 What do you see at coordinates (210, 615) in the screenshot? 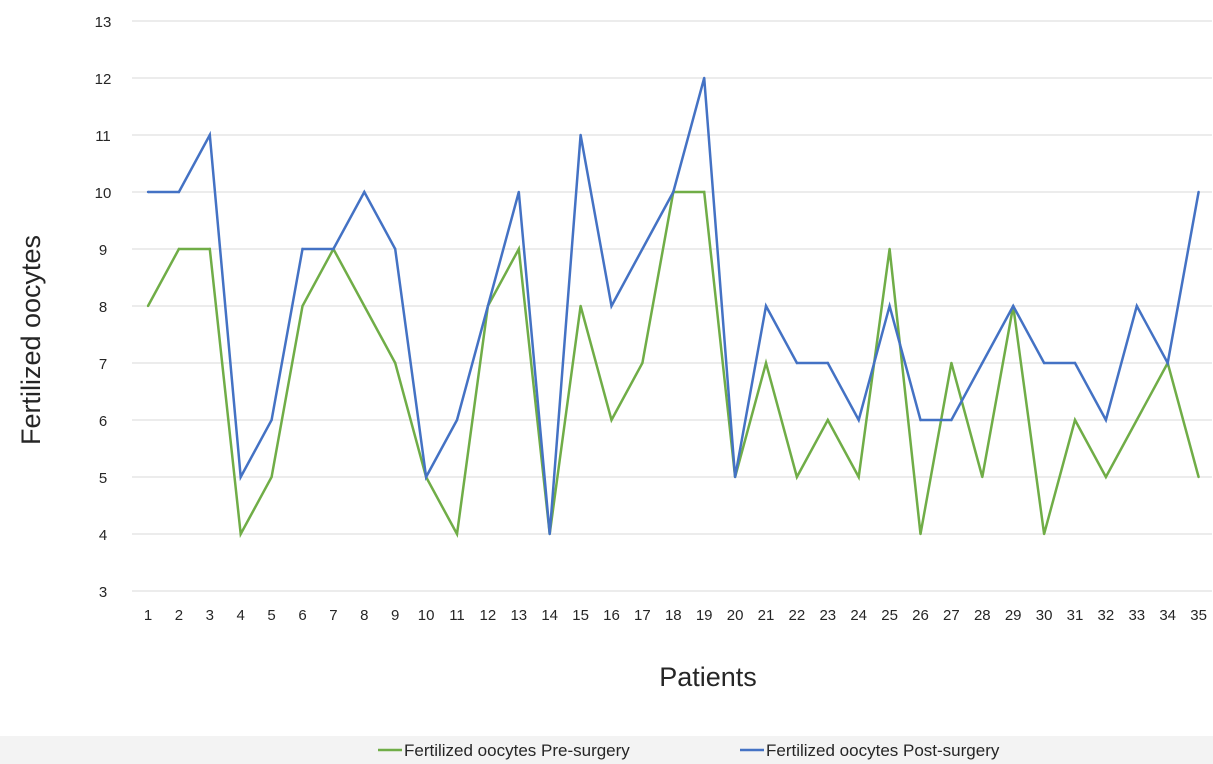
I see `x-tick-label: 3` at bounding box center [210, 615].